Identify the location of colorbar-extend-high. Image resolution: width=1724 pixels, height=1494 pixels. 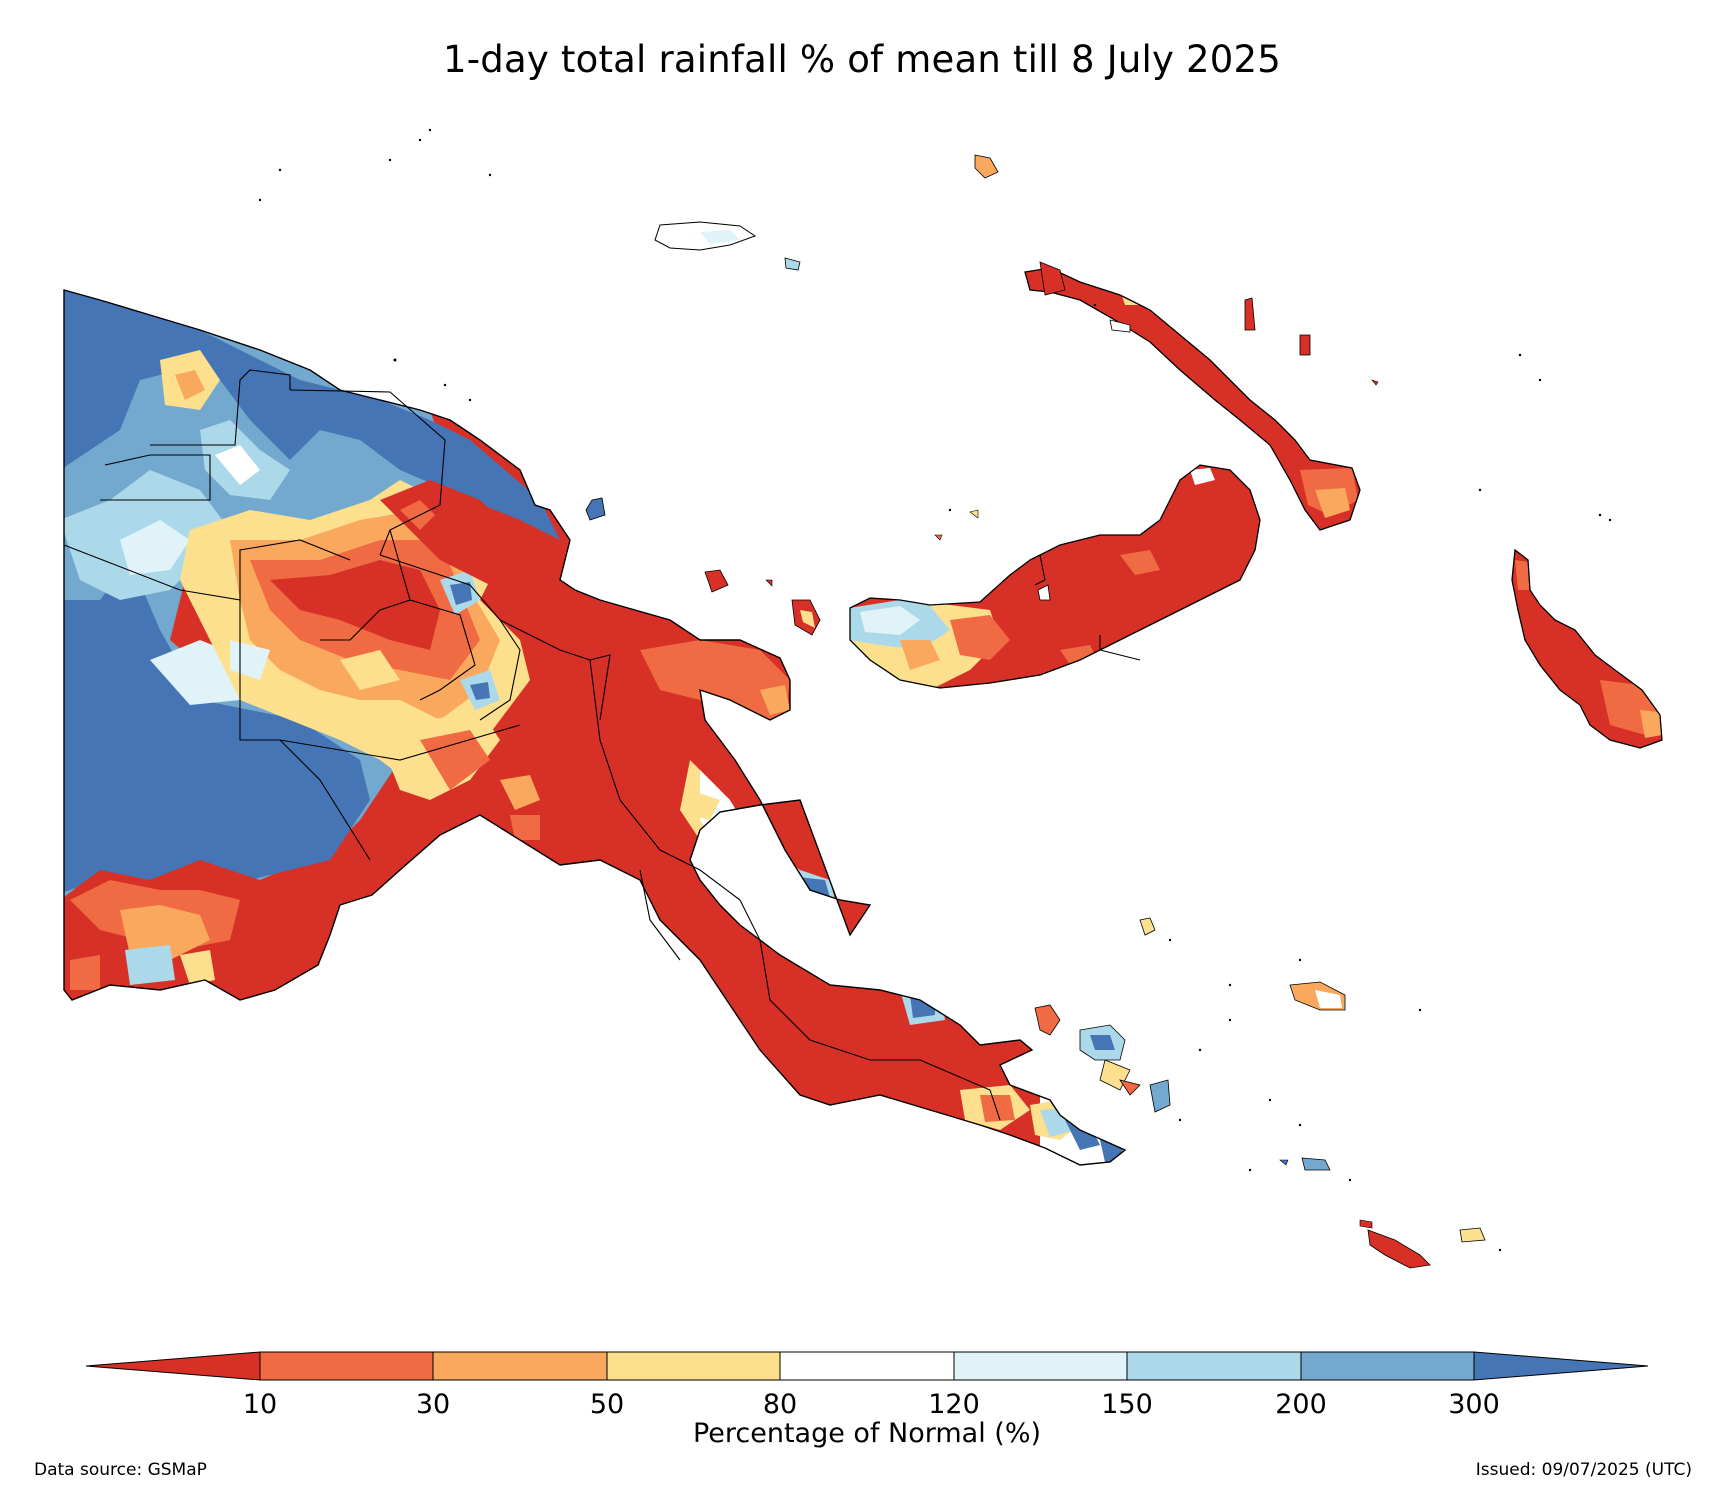
(1561, 1366).